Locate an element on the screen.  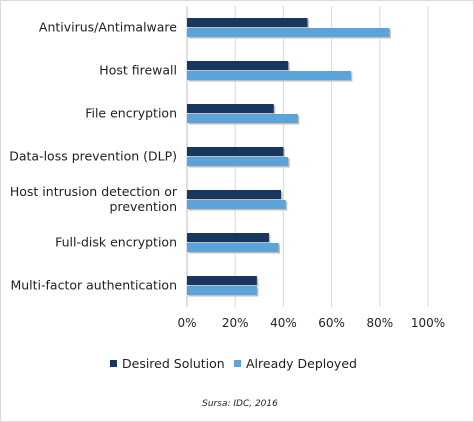
legend-label: Already Deployed is located at coordinates (301, 363).